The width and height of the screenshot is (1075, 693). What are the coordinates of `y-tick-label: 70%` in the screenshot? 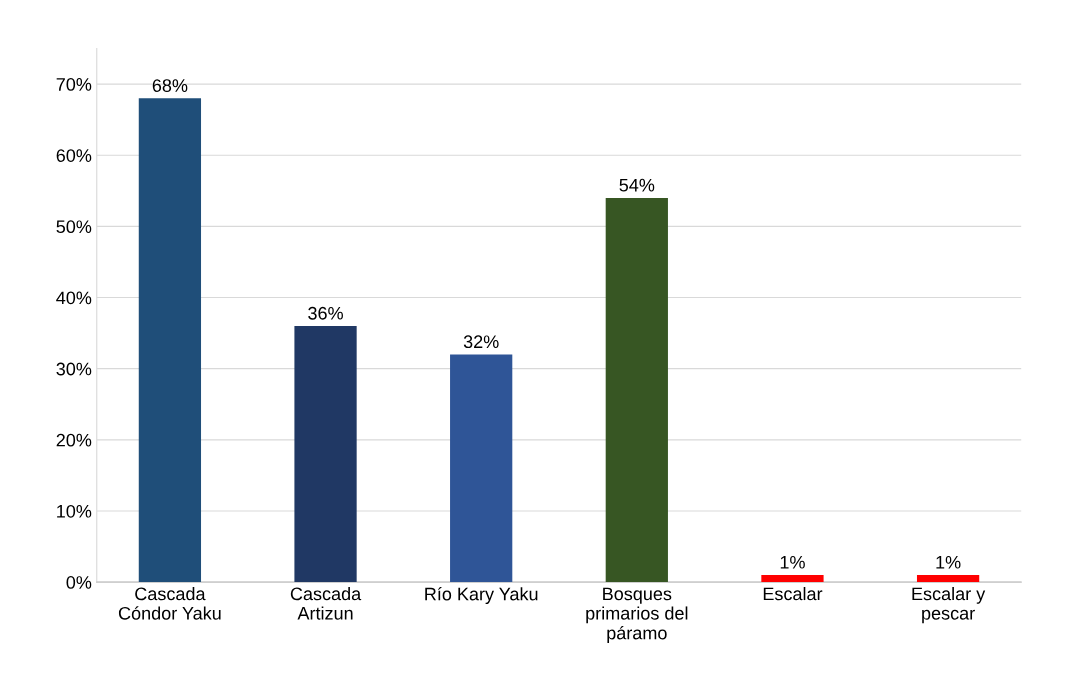 It's located at (74, 84).